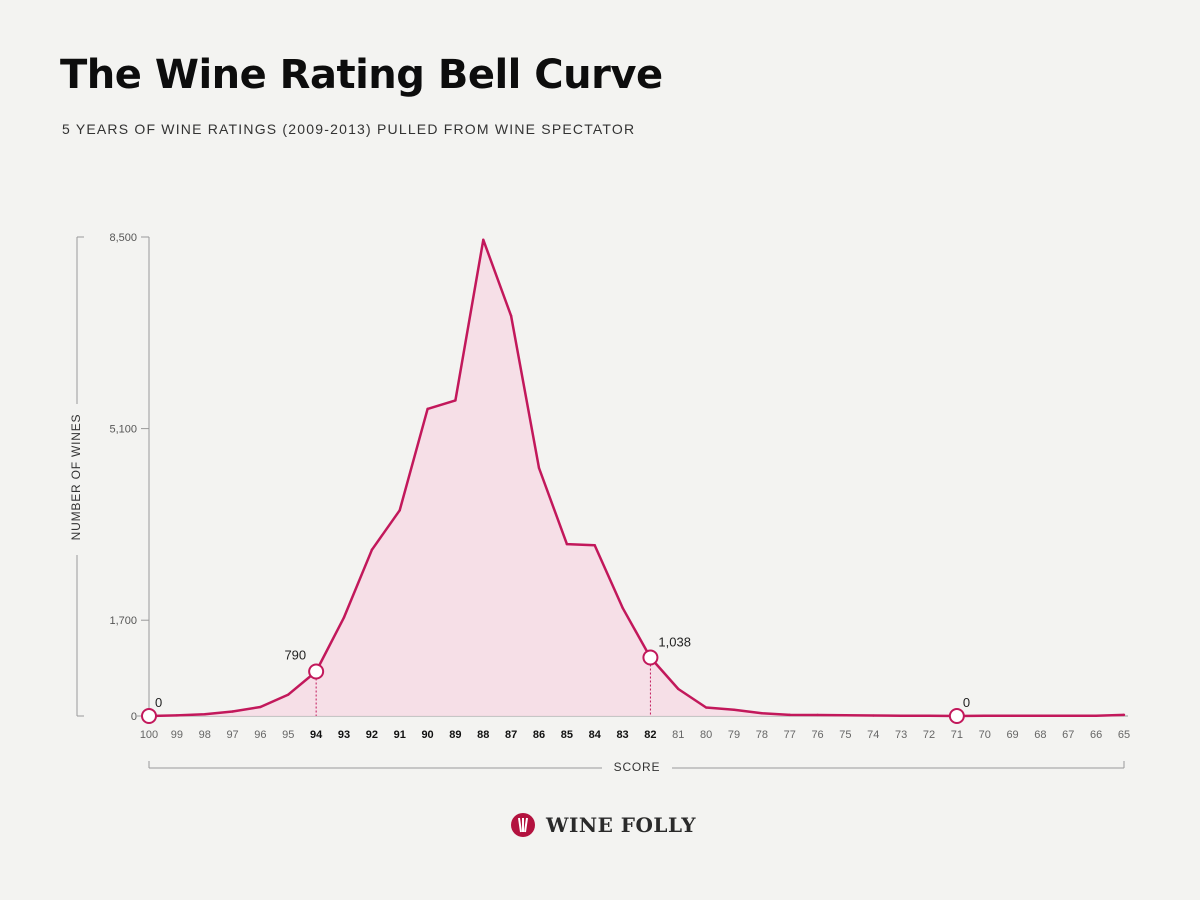  Describe the element at coordinates (113, 477) in the screenshot. I see `y-axis: 0 1,700 5,100 8,500` at that location.